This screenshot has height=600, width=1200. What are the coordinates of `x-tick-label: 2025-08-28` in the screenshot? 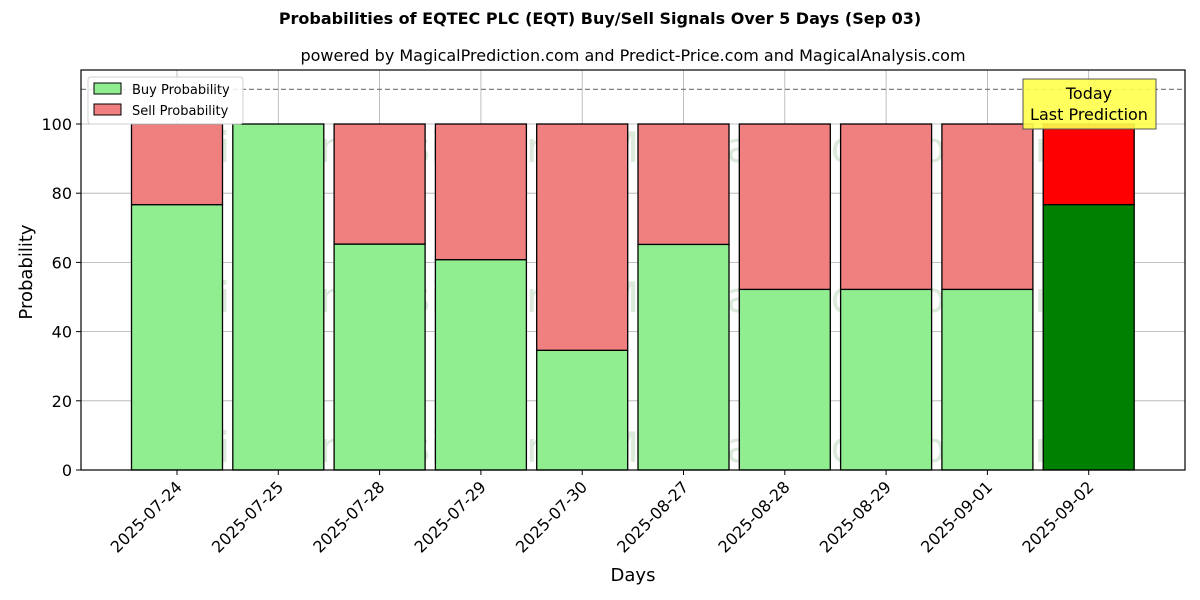 It's located at (753, 516).